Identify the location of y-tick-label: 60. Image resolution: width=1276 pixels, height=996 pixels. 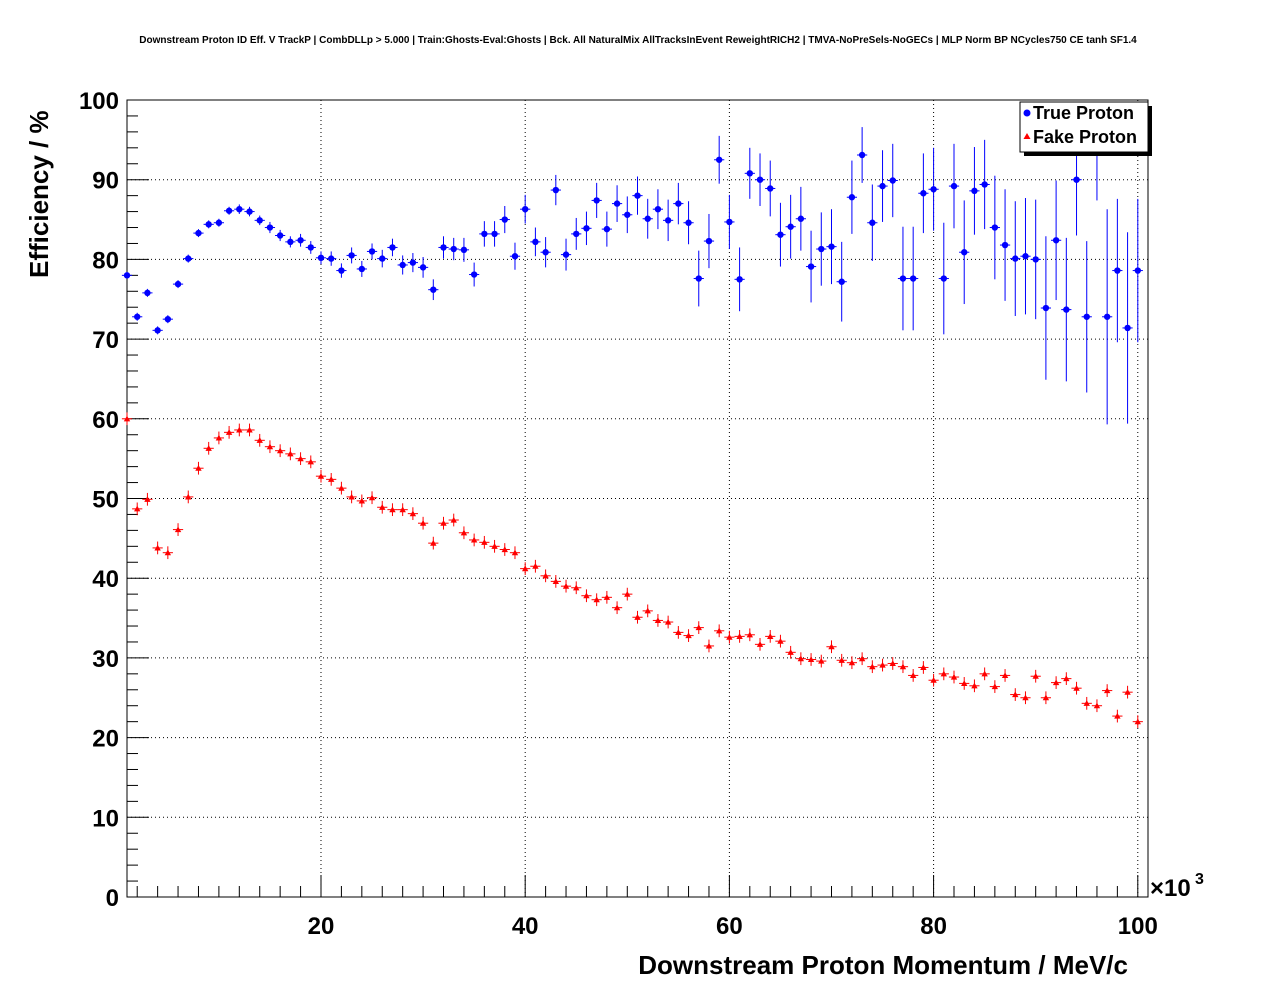
(105, 420).